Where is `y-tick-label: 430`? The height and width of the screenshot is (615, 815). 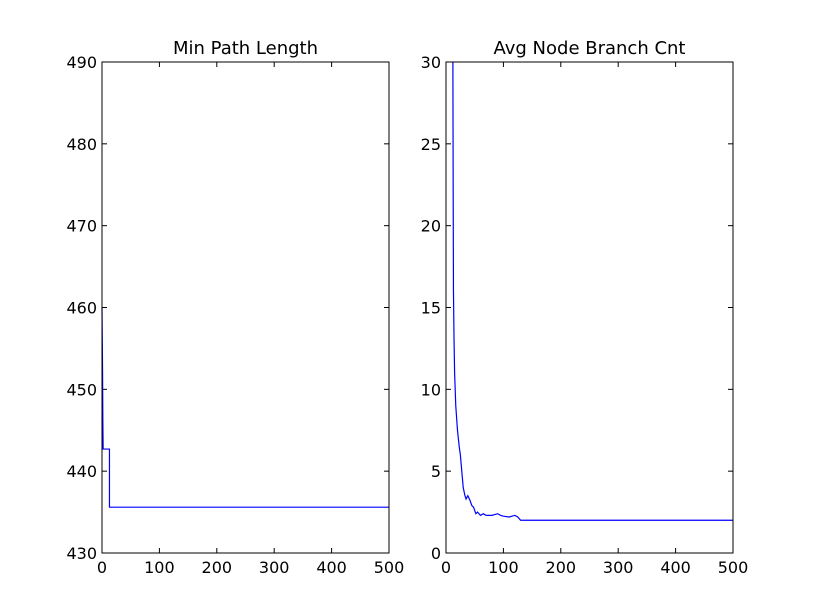
y-tick-label: 430 is located at coordinates (81, 553).